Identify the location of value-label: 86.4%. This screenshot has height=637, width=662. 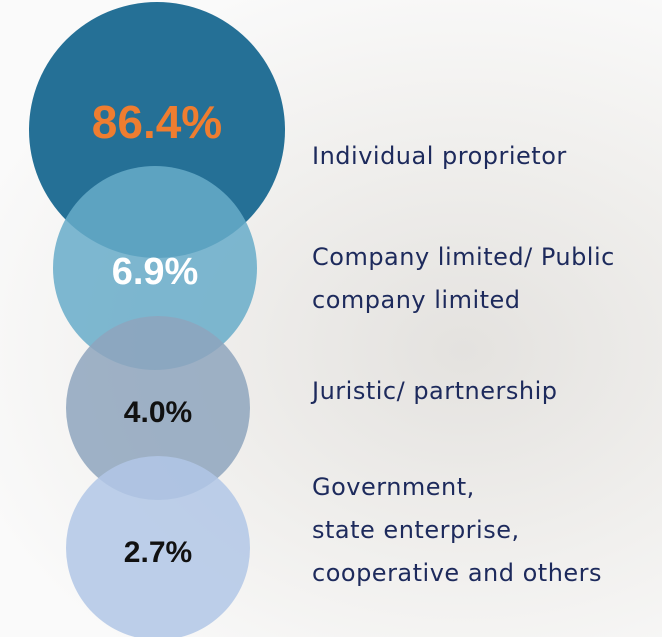
(157, 122).